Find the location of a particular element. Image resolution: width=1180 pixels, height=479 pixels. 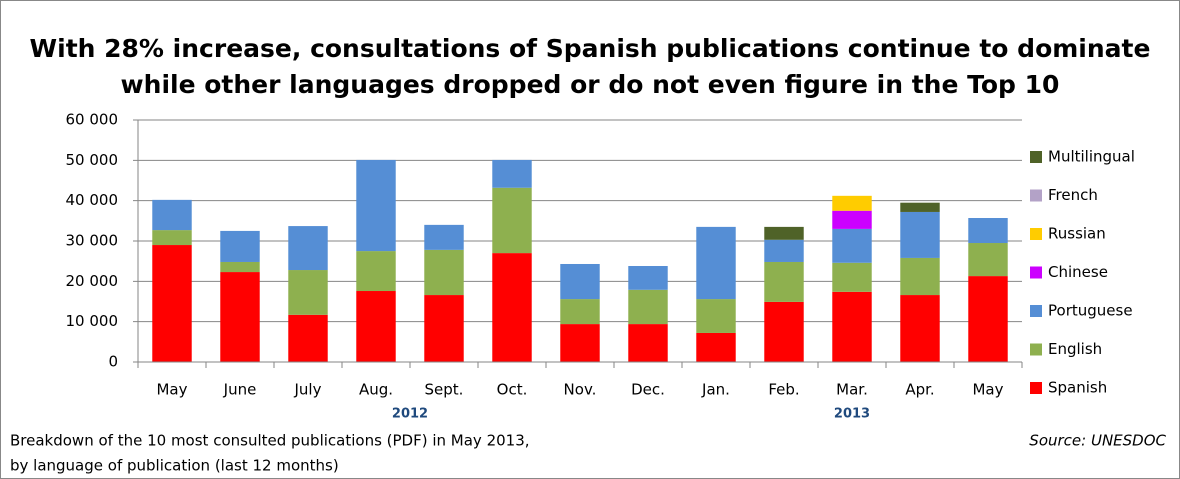

x-tick-label: Nov. is located at coordinates (580, 390).